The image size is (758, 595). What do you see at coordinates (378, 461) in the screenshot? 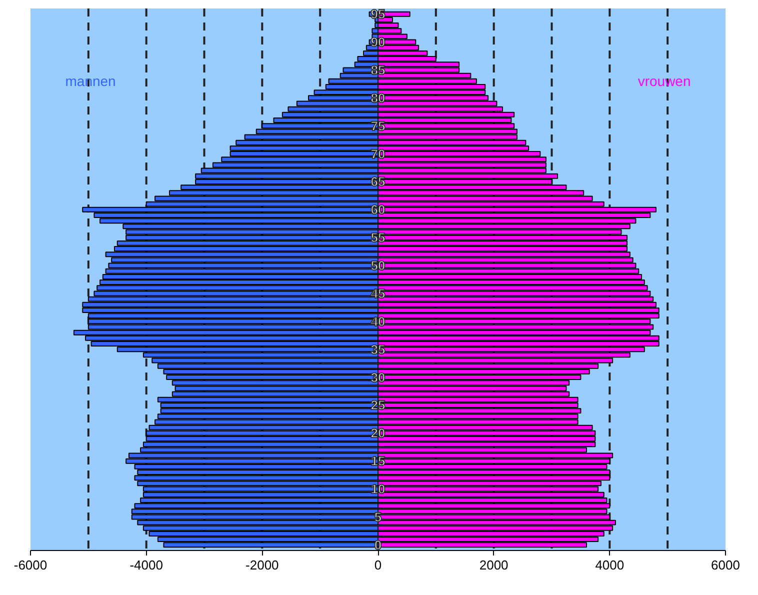
I see `y-tick-label: 15` at bounding box center [378, 461].